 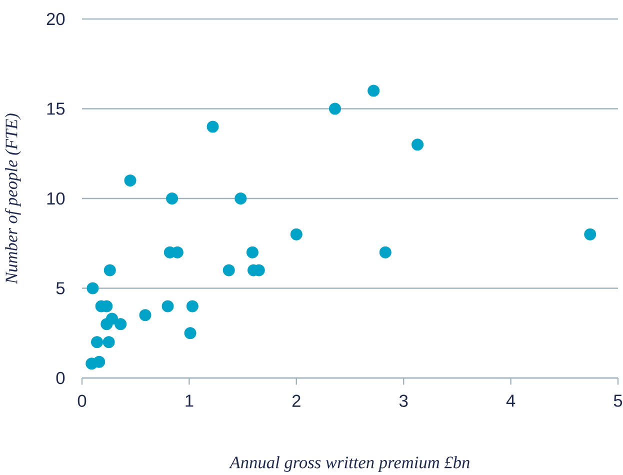 I want to click on x-tick-label: 5, so click(x=618, y=400).